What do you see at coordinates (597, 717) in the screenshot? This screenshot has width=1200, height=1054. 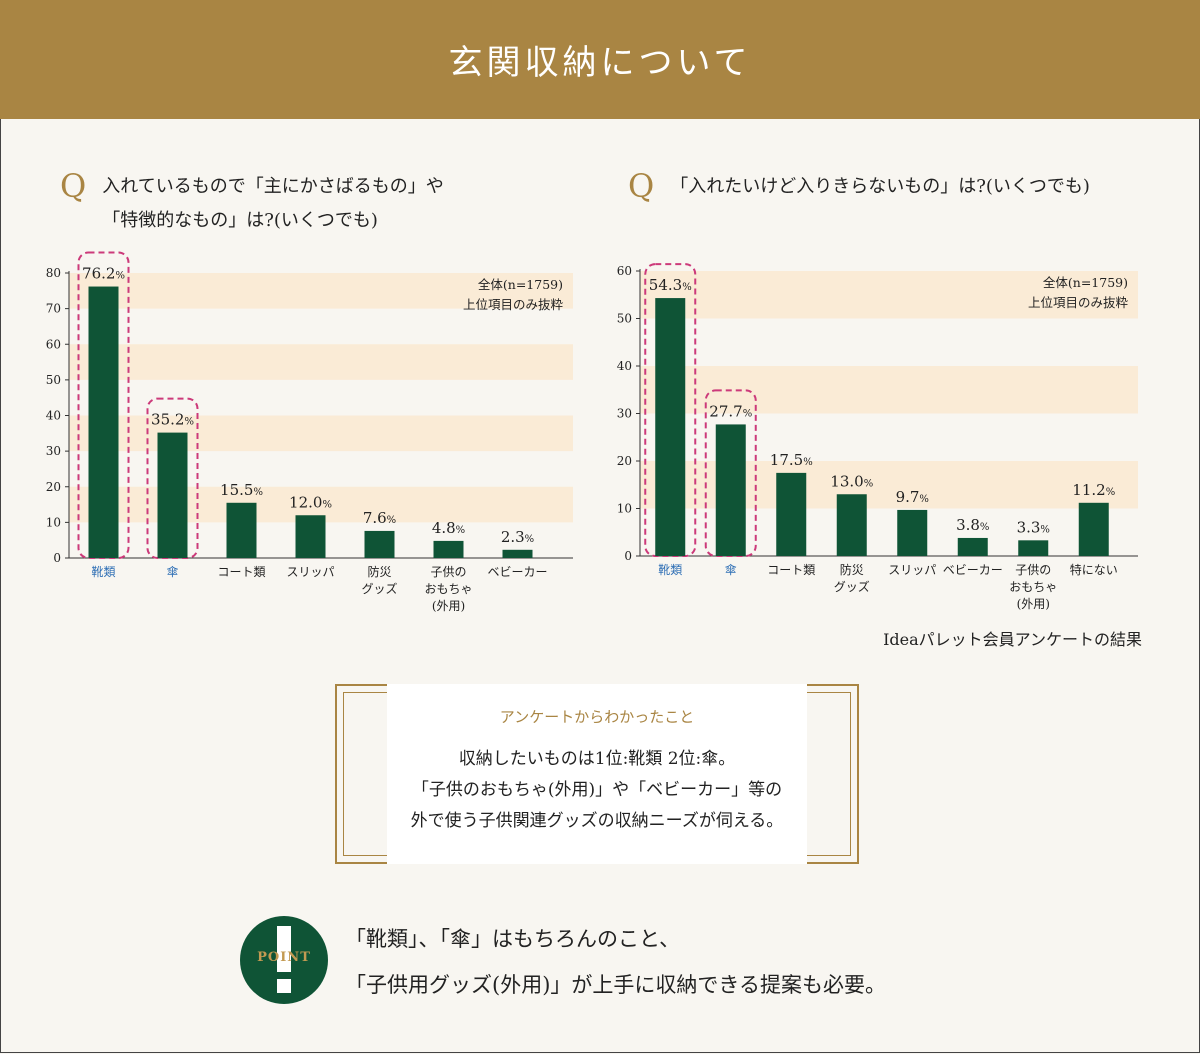 I see `finding-title: アンケートからわかったこと` at bounding box center [597, 717].